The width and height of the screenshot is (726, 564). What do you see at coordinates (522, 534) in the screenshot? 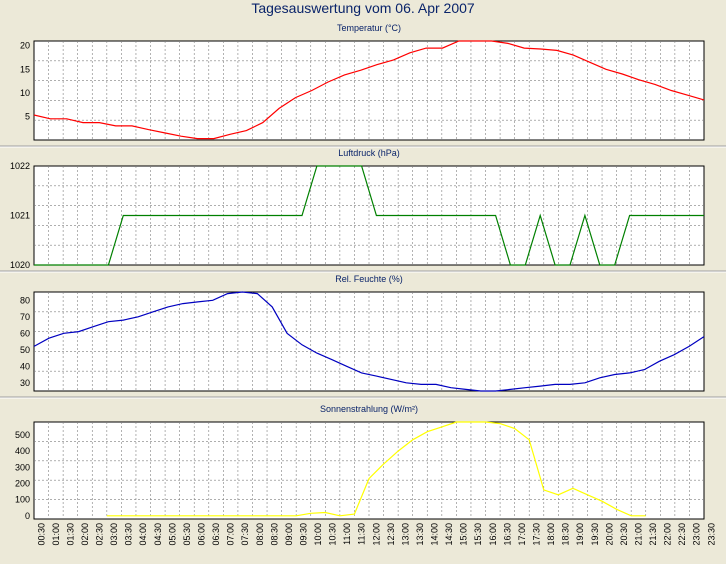
I see `x-tick-label: 17:00` at bounding box center [522, 534].